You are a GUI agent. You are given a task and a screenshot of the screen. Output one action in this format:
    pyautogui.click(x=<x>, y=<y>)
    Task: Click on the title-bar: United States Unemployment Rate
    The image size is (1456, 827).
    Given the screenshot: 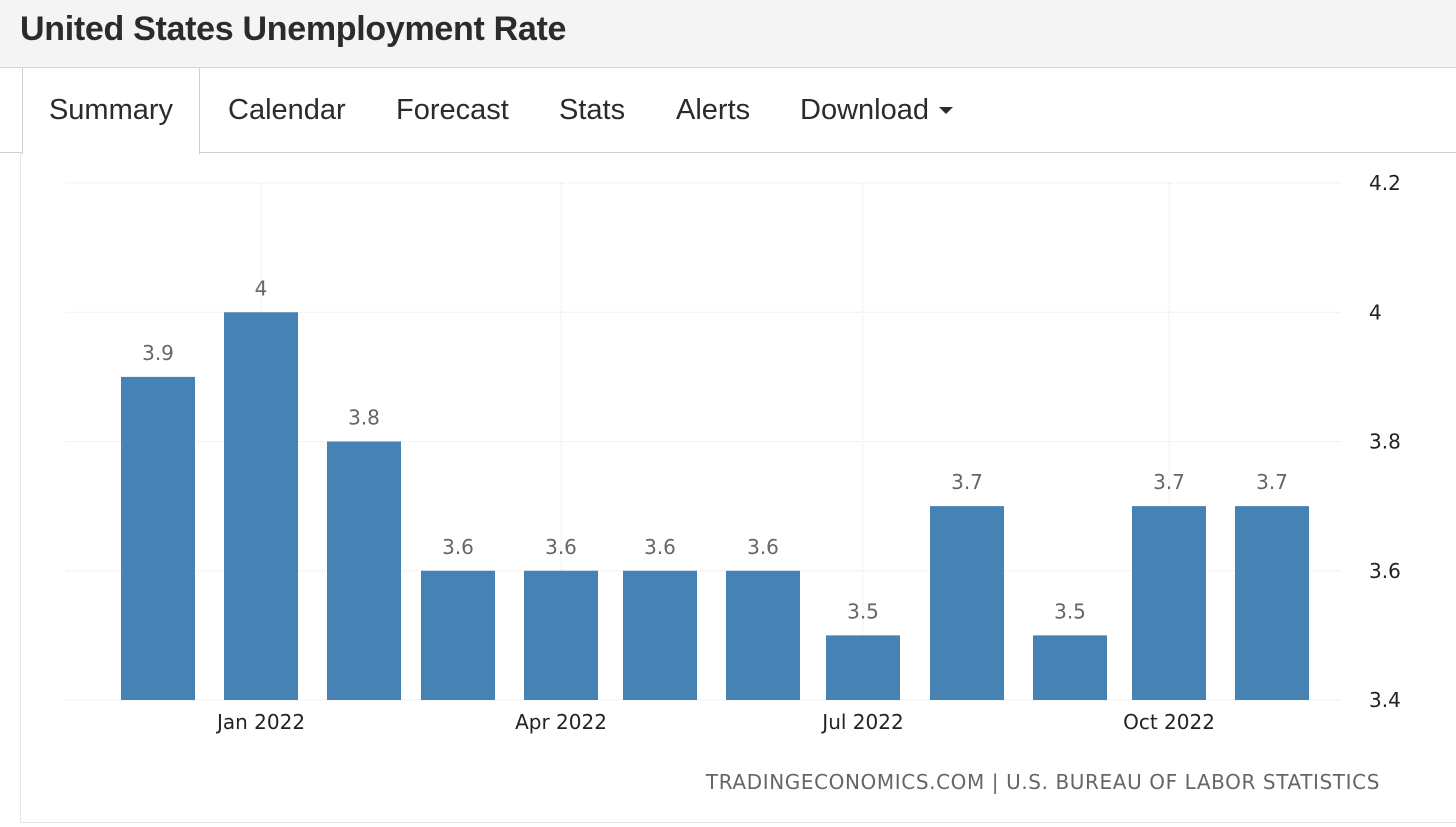 What is the action you would take?
    pyautogui.click(x=728, y=34)
    